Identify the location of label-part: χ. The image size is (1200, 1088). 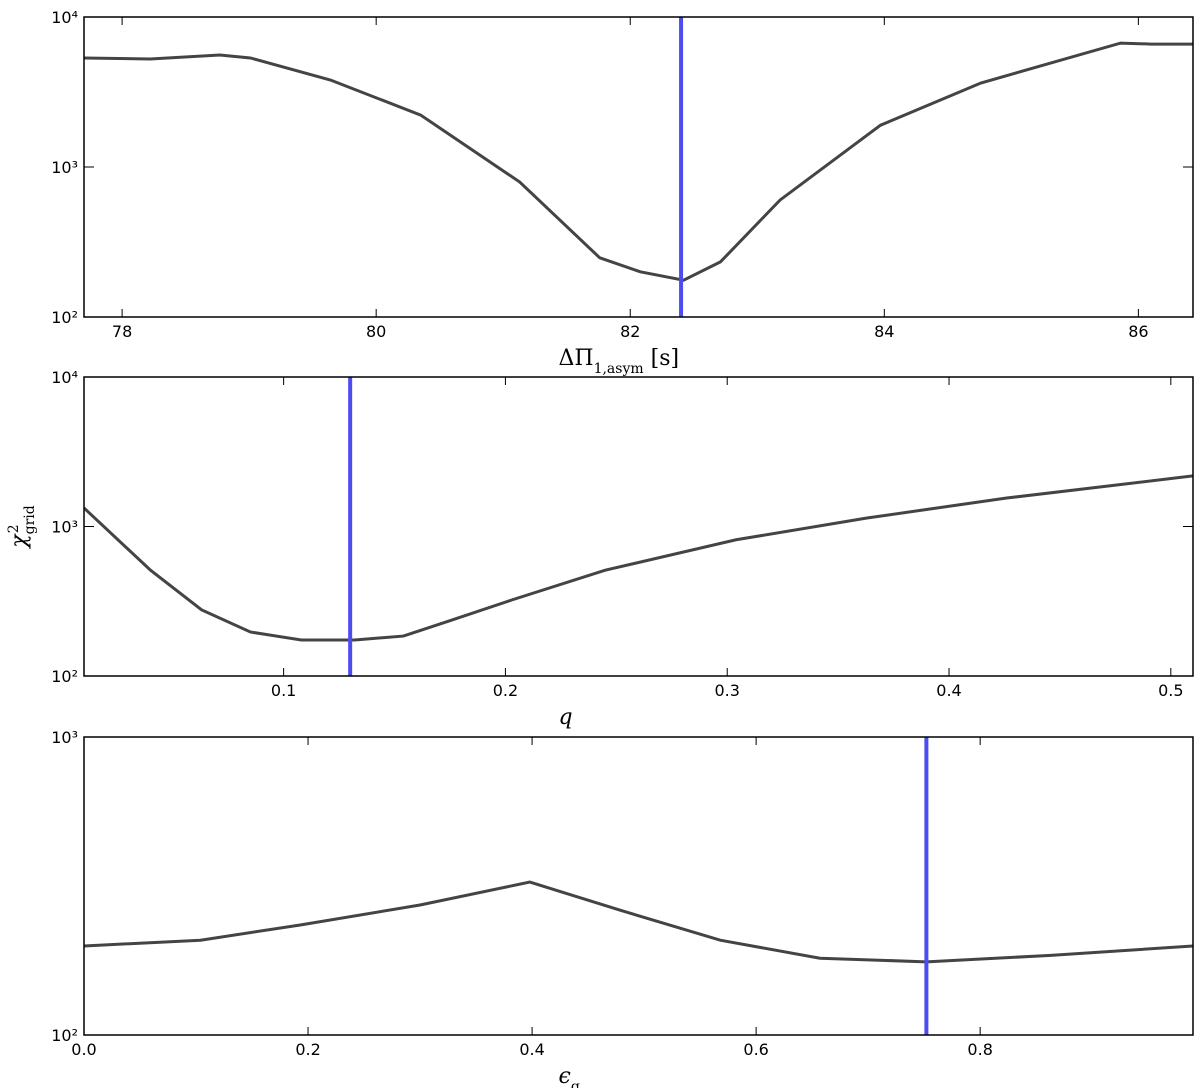
(19, 541).